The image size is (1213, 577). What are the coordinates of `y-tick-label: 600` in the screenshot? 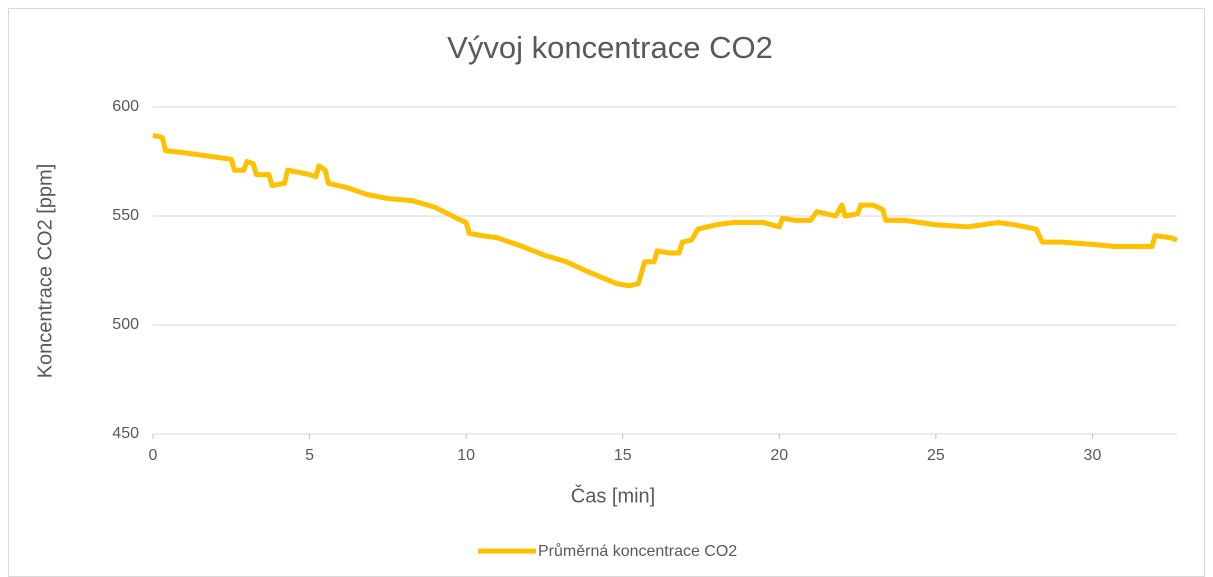 It's located at (125, 106).